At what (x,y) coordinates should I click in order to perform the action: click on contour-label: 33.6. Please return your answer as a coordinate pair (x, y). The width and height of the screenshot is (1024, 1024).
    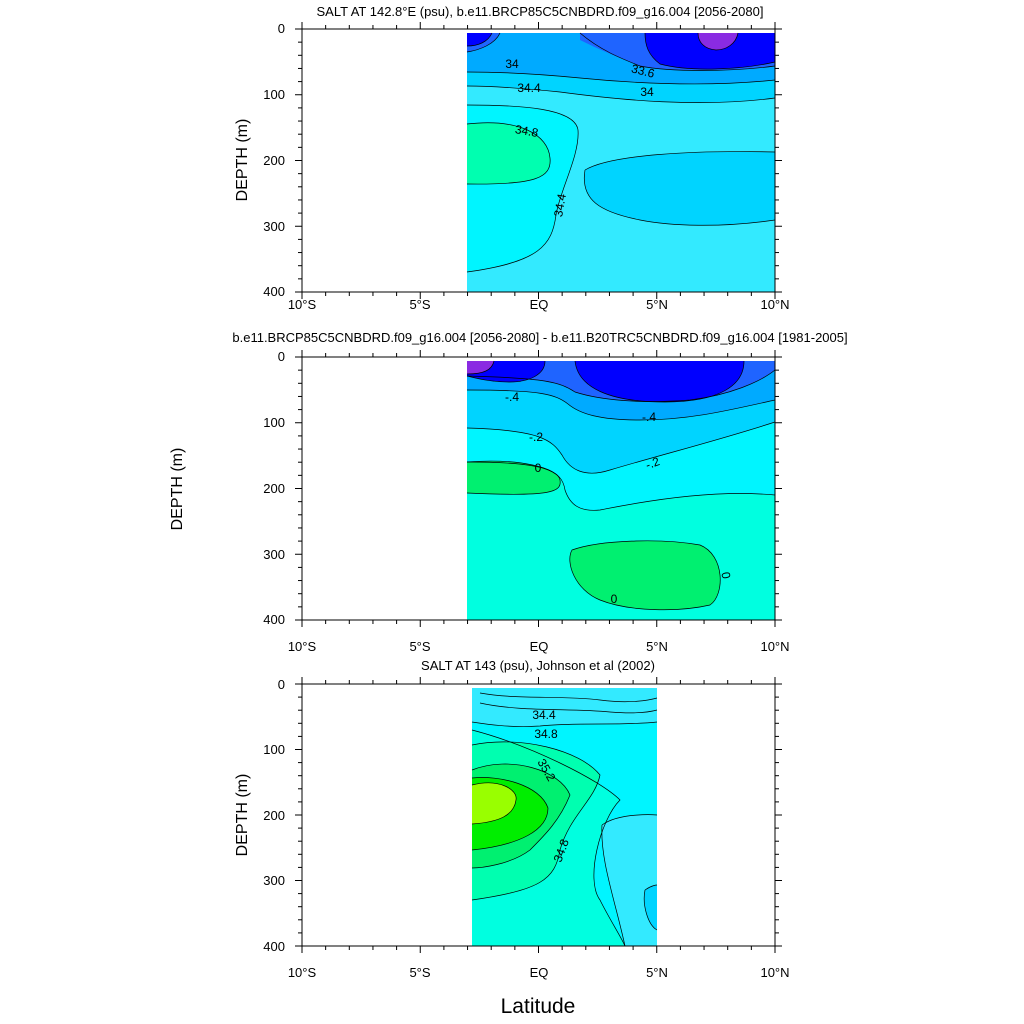
    Looking at the image, I should click on (643, 71).